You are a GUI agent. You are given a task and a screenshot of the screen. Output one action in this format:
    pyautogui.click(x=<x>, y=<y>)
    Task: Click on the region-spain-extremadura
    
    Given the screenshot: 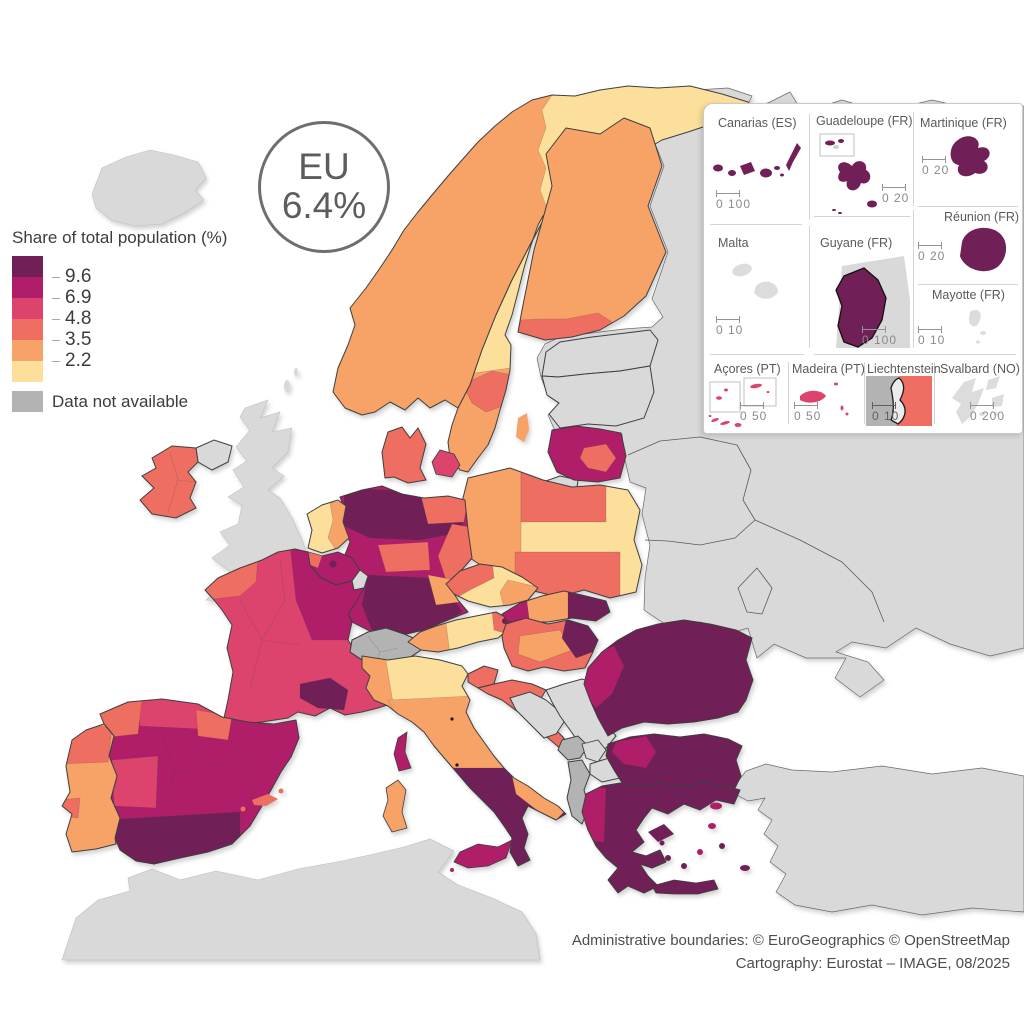 What is the action you would take?
    pyautogui.click(x=135, y=782)
    